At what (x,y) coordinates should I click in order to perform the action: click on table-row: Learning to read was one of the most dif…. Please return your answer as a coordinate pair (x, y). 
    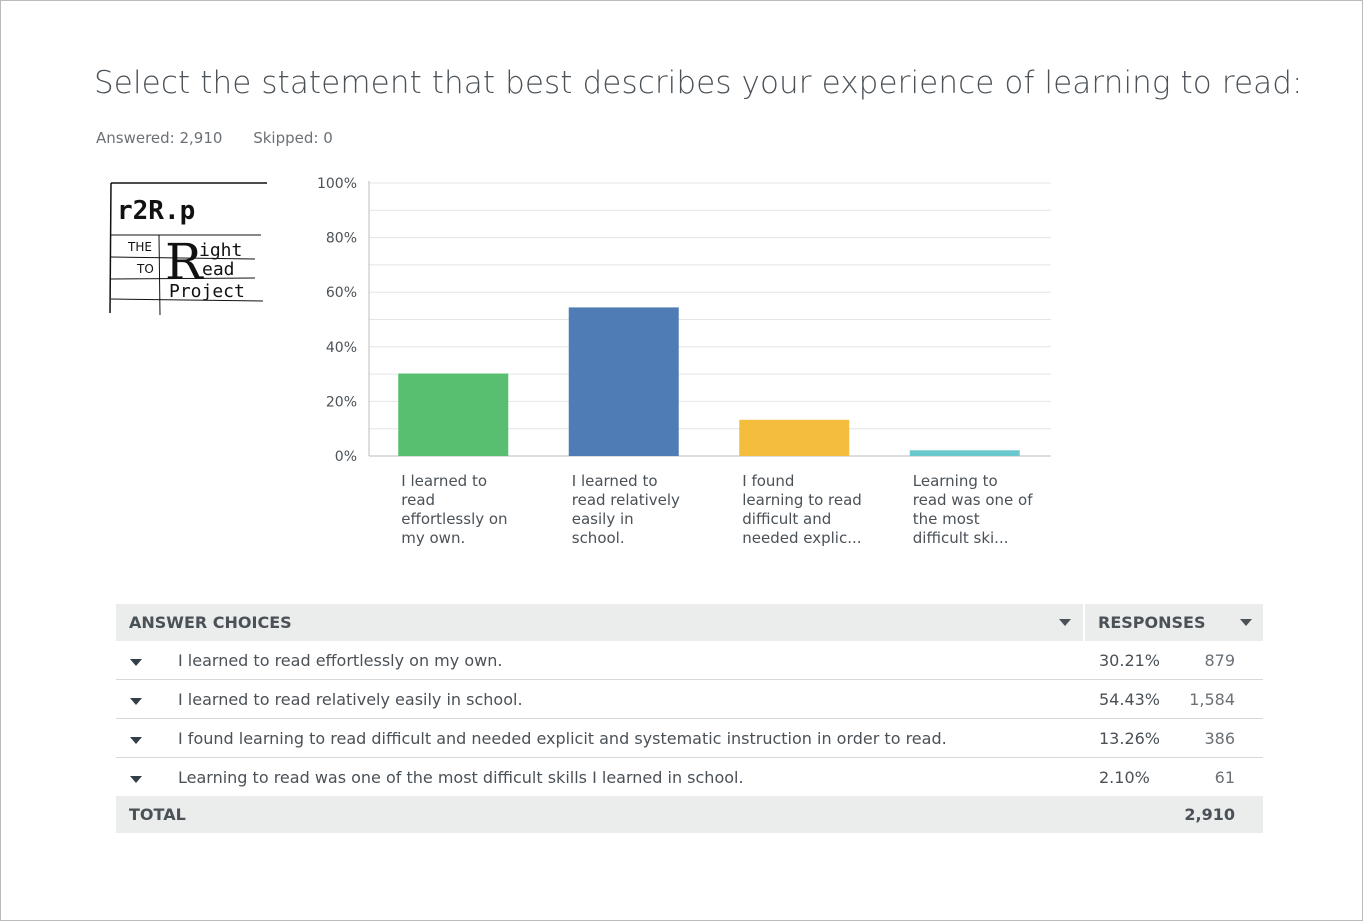
    Looking at the image, I should click on (689, 777).